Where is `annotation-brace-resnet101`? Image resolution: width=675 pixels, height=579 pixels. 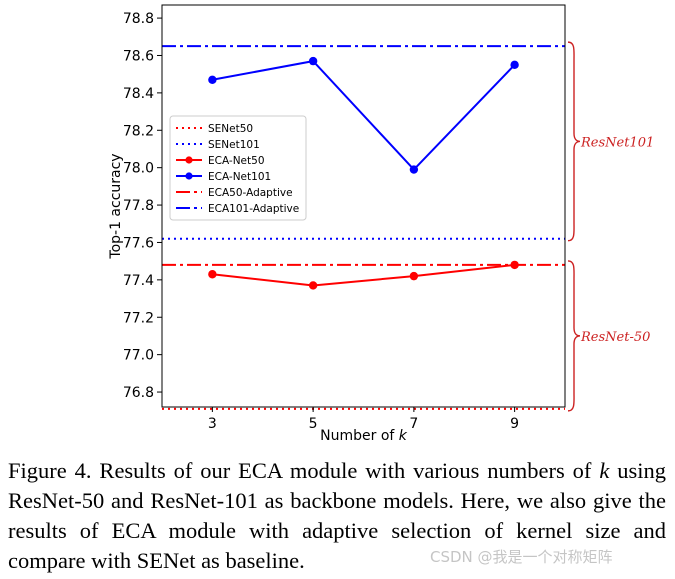
annotation-brace-resnet101 is located at coordinates (574, 141).